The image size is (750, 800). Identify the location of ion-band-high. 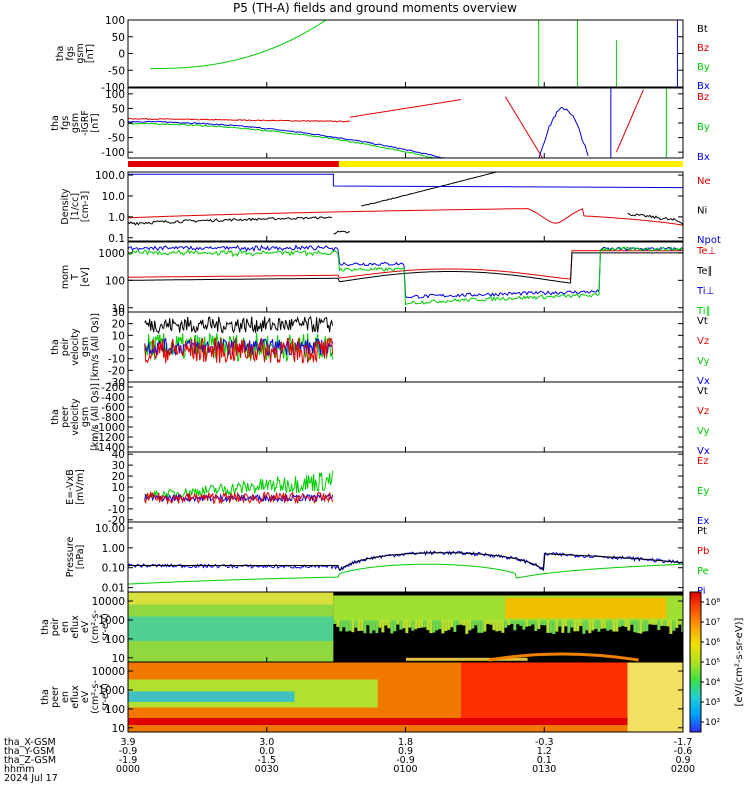
(231, 598).